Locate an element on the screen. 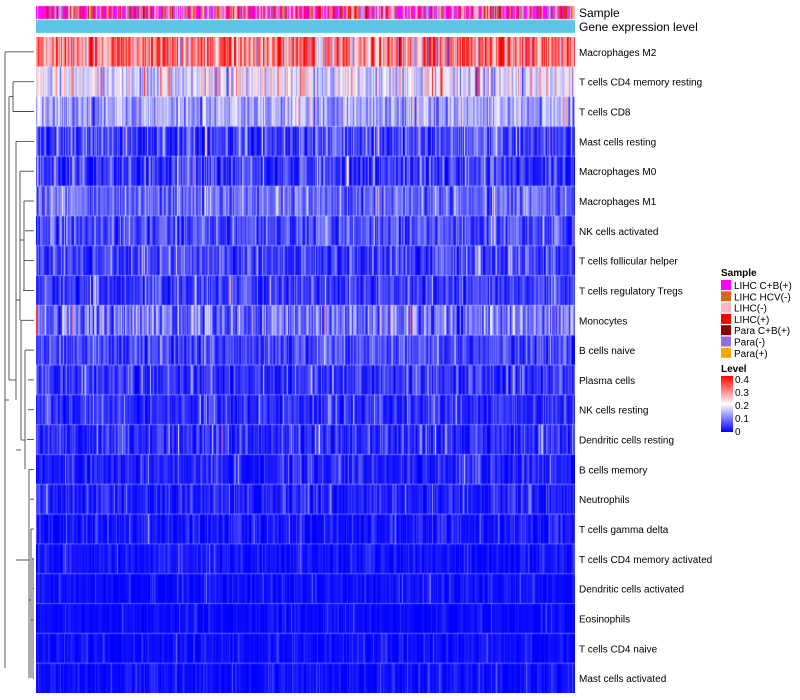  row-label: NK cells activated is located at coordinates (618, 232).